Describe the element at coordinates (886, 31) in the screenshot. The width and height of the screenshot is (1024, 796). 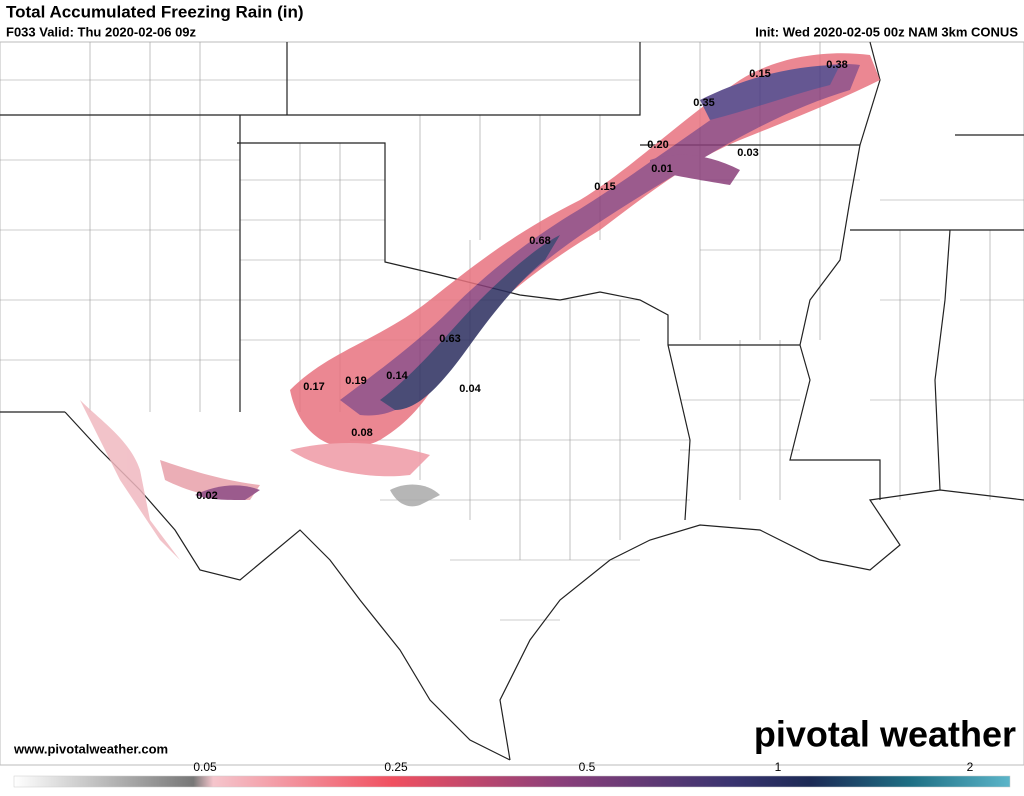
I see `init-time: Init: Wed 2020-02-05 00z NAM 3km CONUS` at that location.